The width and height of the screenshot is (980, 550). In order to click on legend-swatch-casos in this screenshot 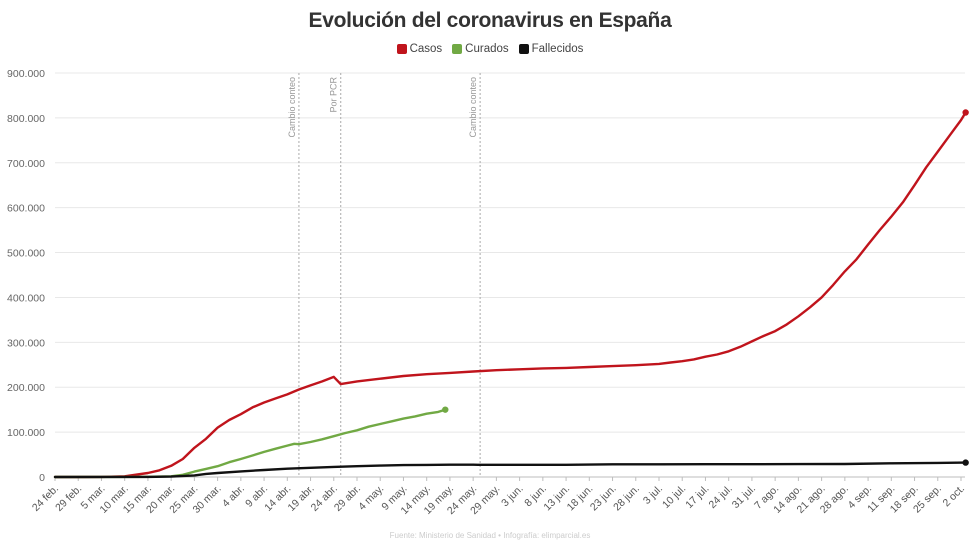, I will do `click(401, 49)`.